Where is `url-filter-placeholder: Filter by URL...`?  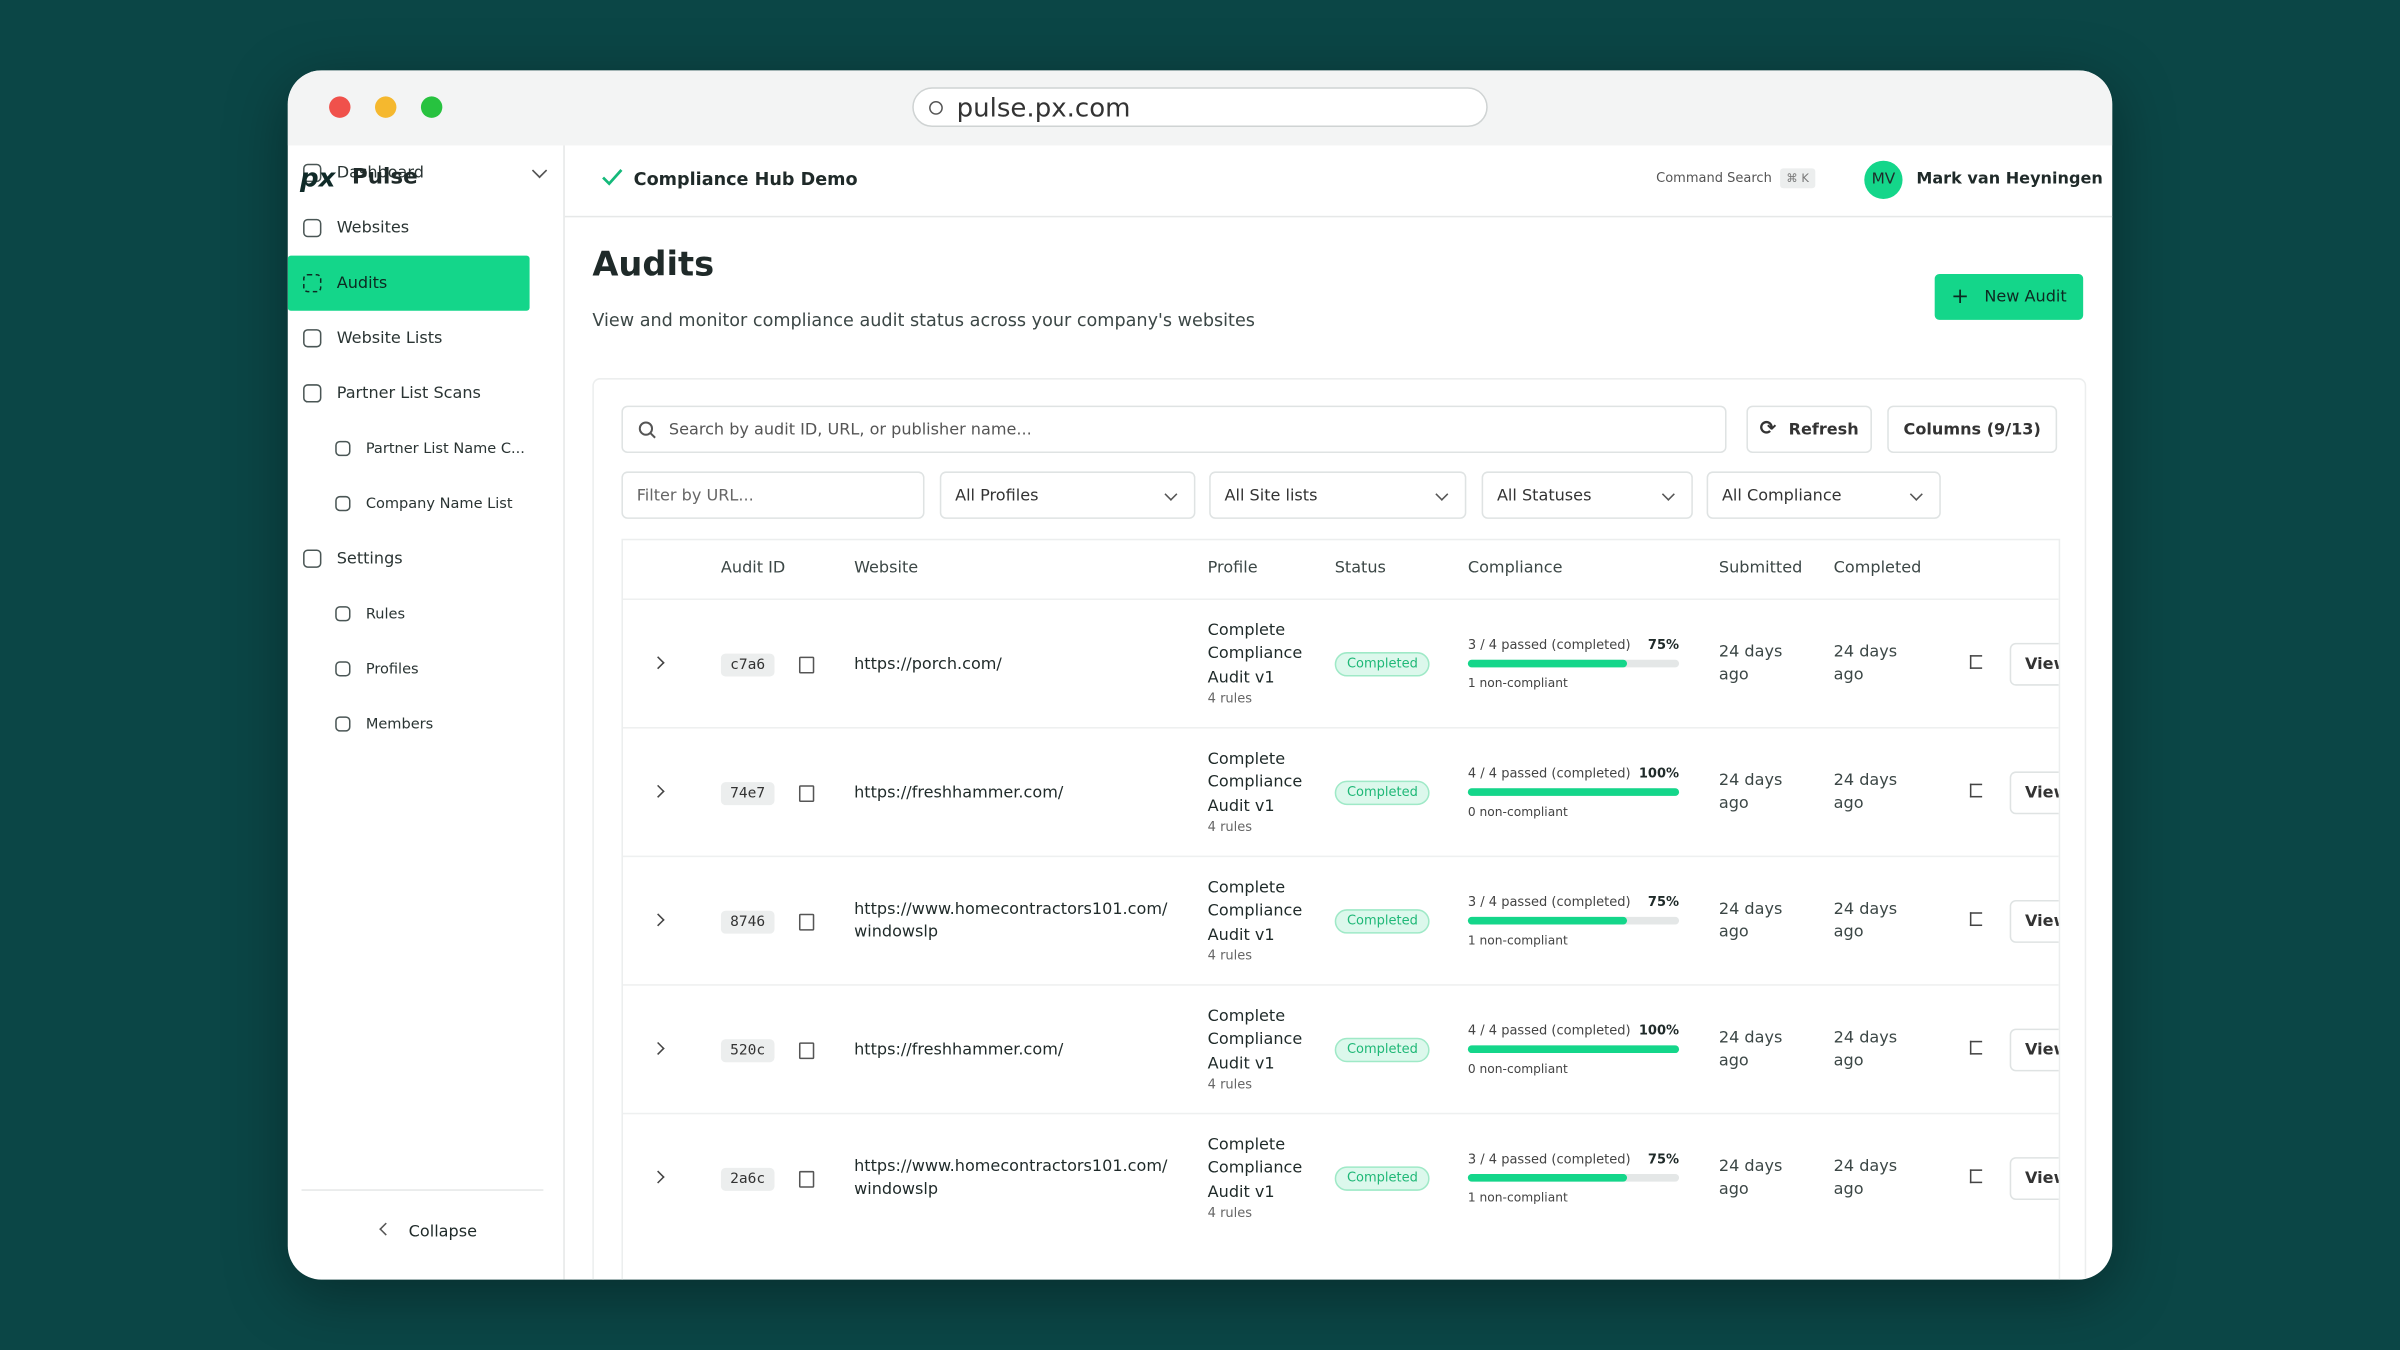
url-filter-placeholder: Filter by URL... is located at coordinates (695, 495).